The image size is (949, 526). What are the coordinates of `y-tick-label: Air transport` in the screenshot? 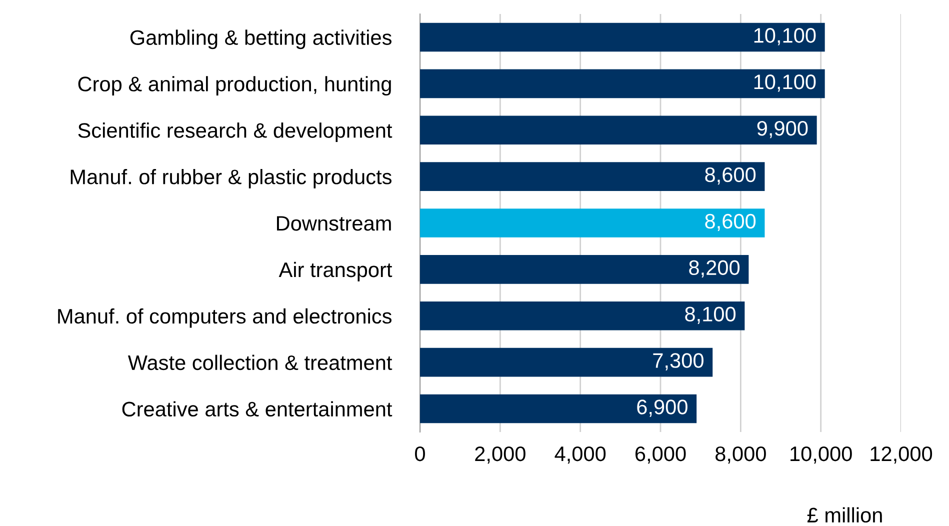 It's located at (335, 272).